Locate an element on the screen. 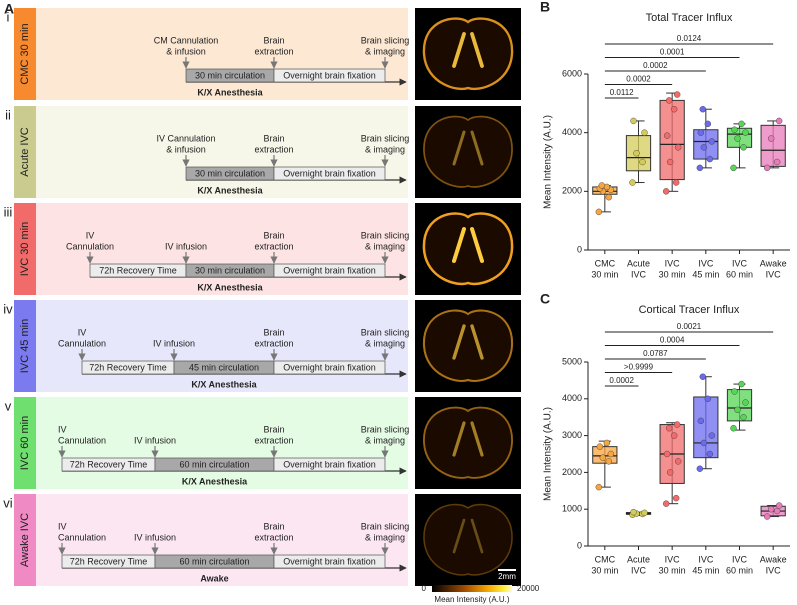 This screenshot has height=605, width=797. y-tick-label: 6000 is located at coordinates (572, 73).